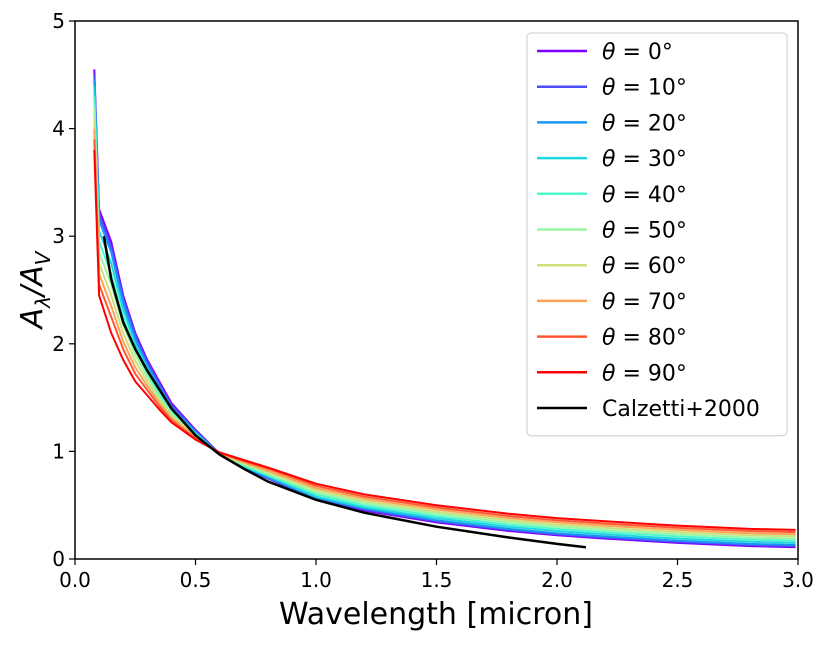 The image size is (830, 646). What do you see at coordinates (637, 52) in the screenshot?
I see `legend-entry-theta-0: θ = 0°` at bounding box center [637, 52].